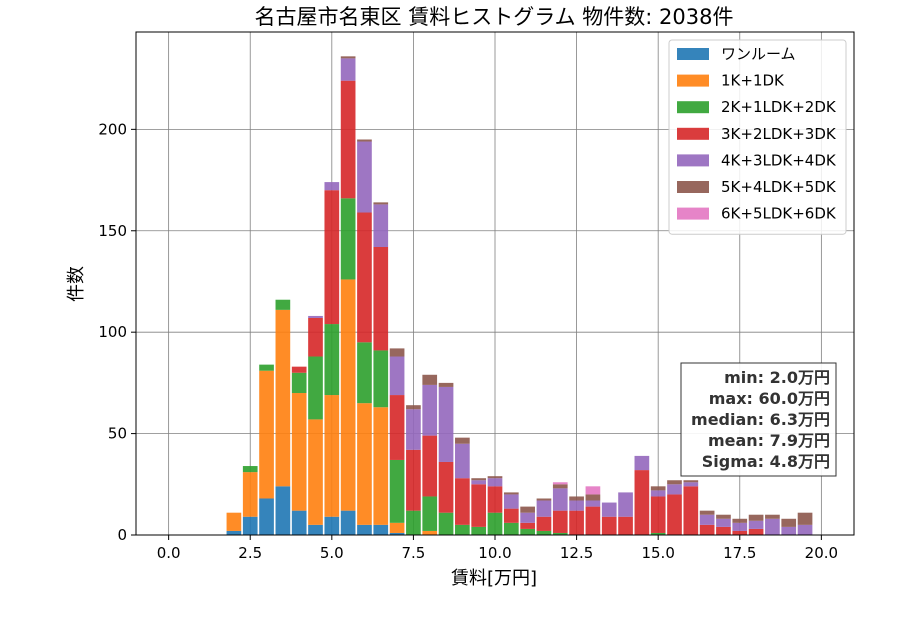  I want to click on stats-line: median: 6.3万円, so click(760, 419).